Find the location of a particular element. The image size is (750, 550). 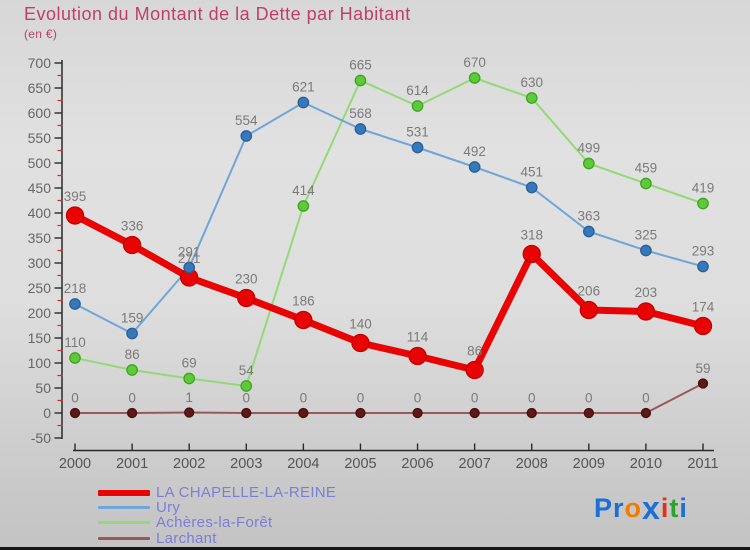

legend-swatch-green is located at coordinates (124, 523).